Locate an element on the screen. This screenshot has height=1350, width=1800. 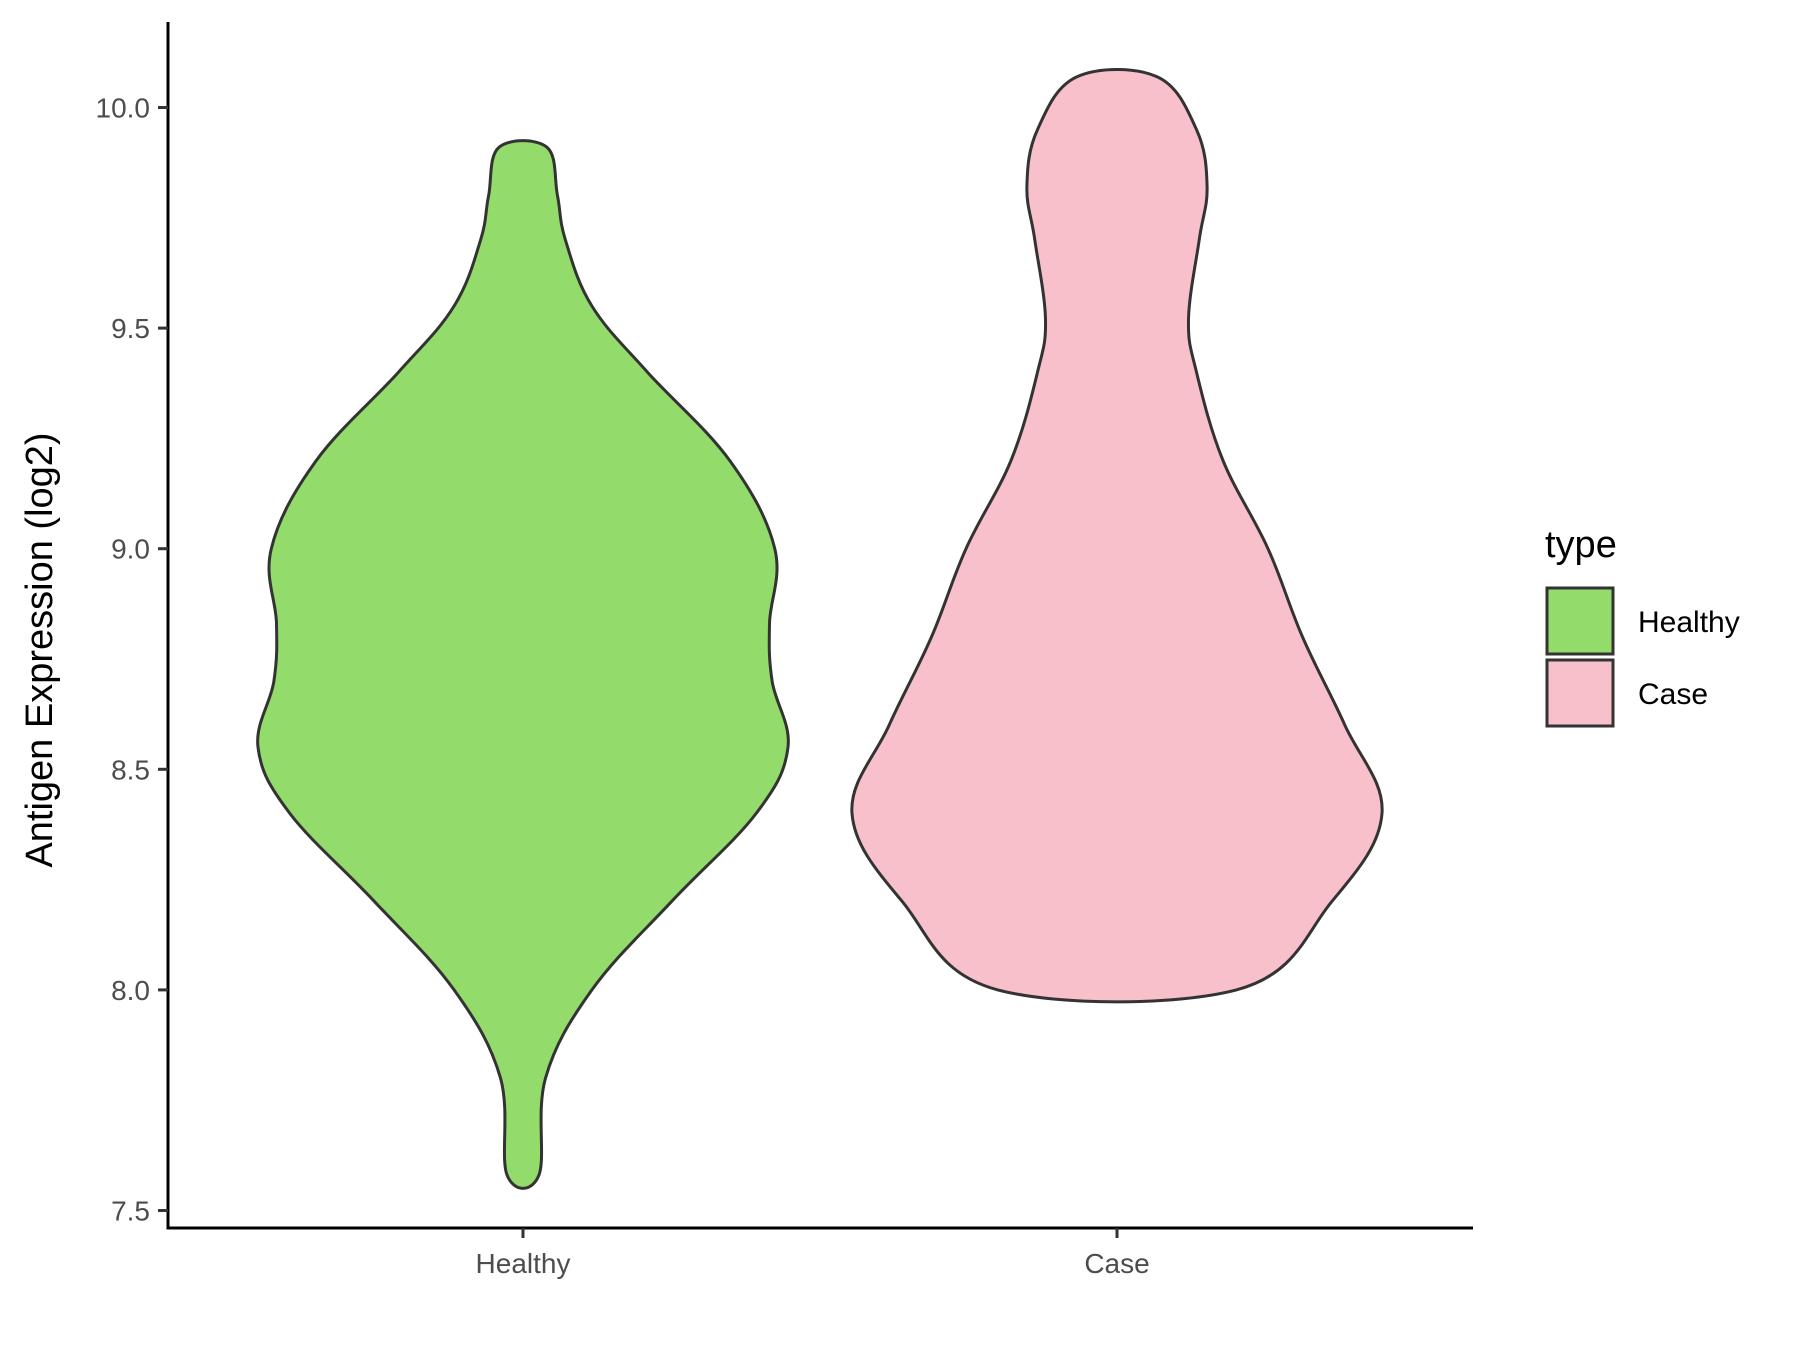
y-tick-label: 8.0 is located at coordinates (130, 990).